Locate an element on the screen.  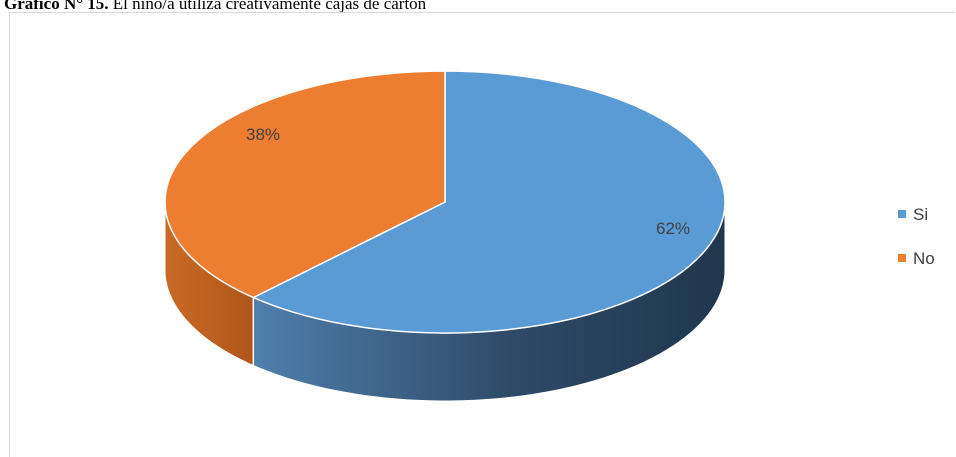
figure-number: Gráfico N° 15. is located at coordinates (56, 6).